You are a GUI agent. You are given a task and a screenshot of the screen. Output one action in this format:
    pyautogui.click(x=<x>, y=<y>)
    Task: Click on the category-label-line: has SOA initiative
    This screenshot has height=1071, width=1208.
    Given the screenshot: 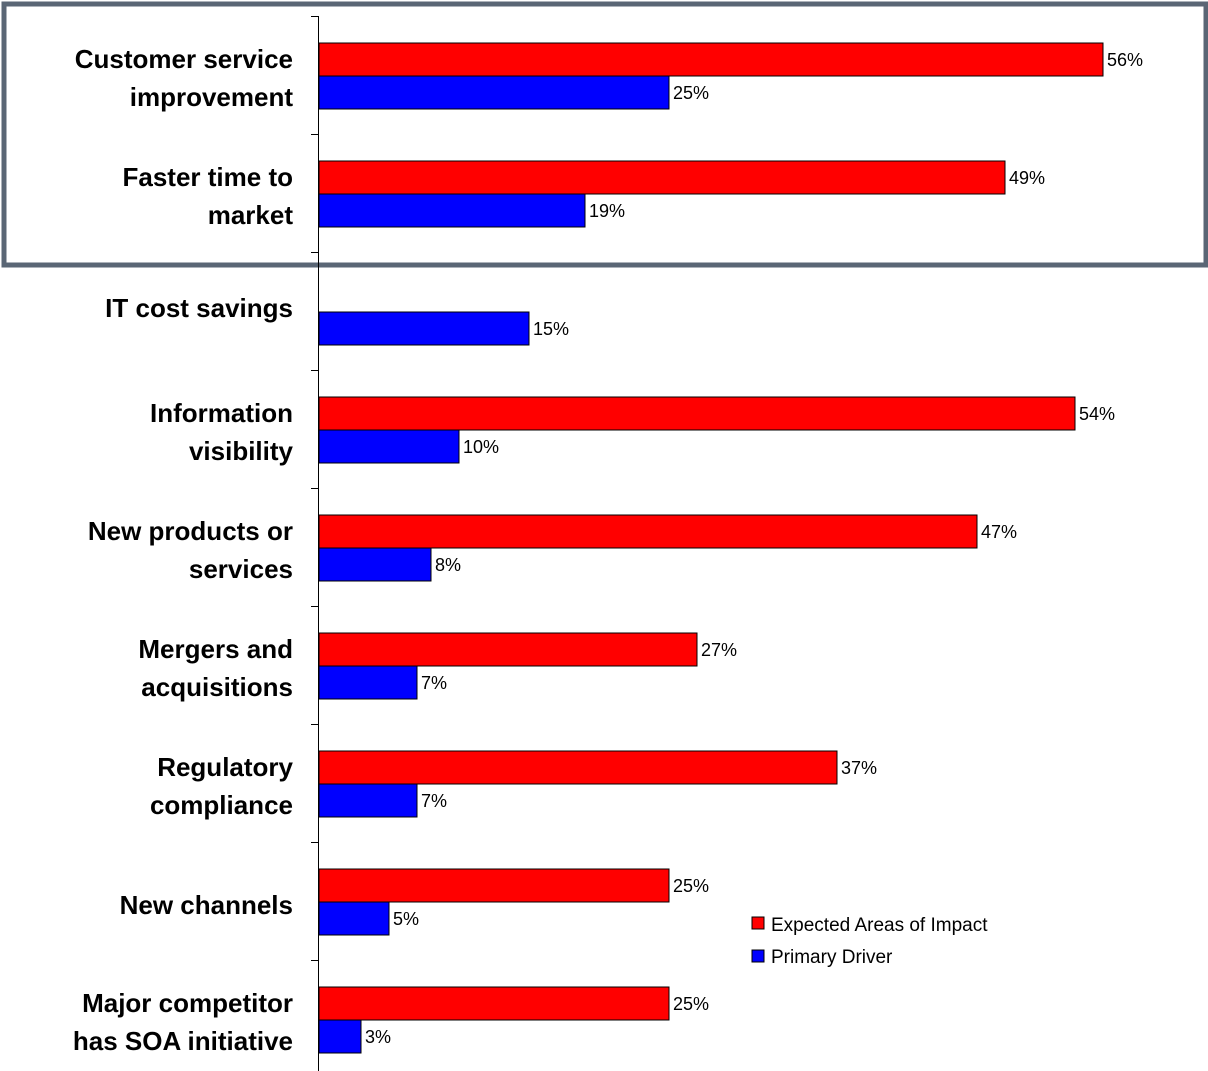 What is the action you would take?
    pyautogui.click(x=183, y=1041)
    